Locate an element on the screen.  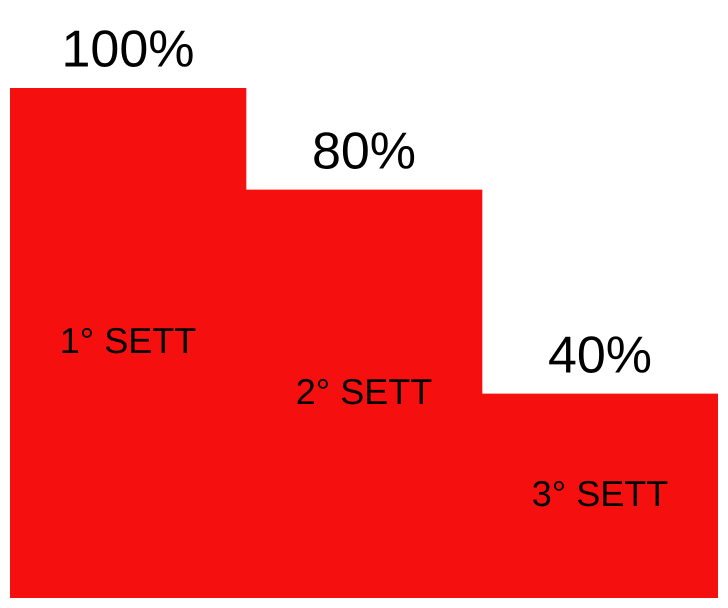
x-tick-label: 3° SETT is located at coordinates (600, 493).